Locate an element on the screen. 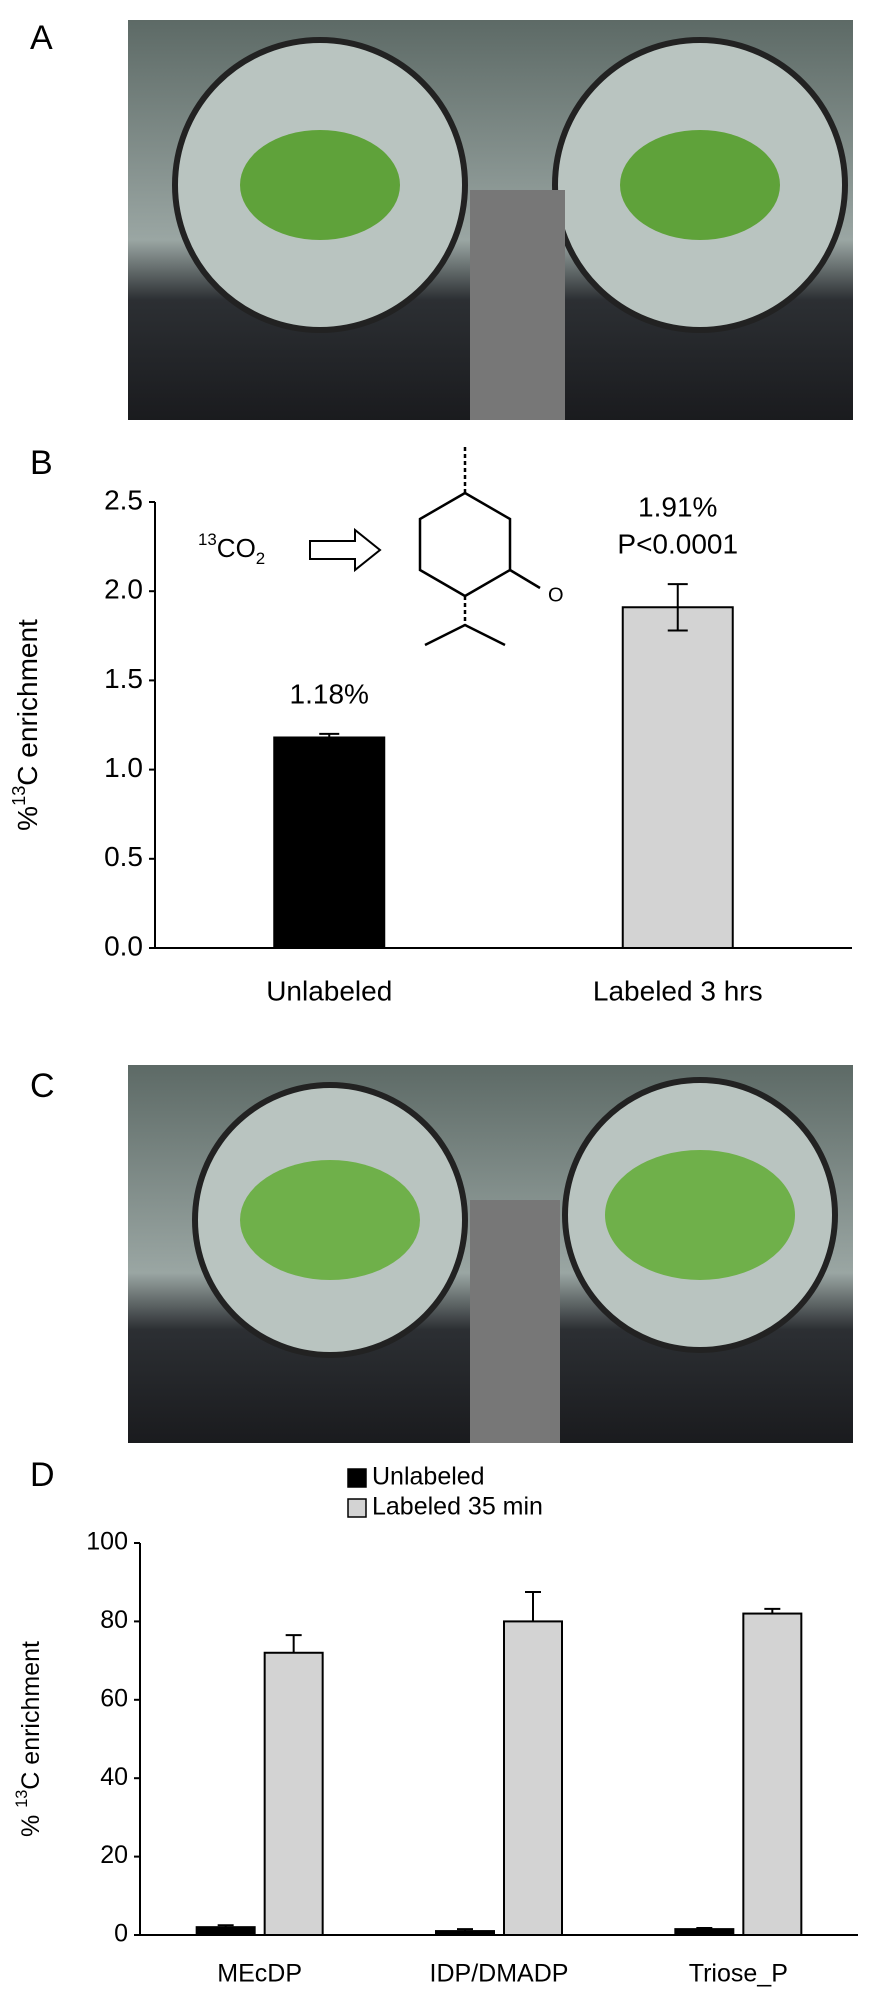  panel-label: A is located at coordinates (41, 38).